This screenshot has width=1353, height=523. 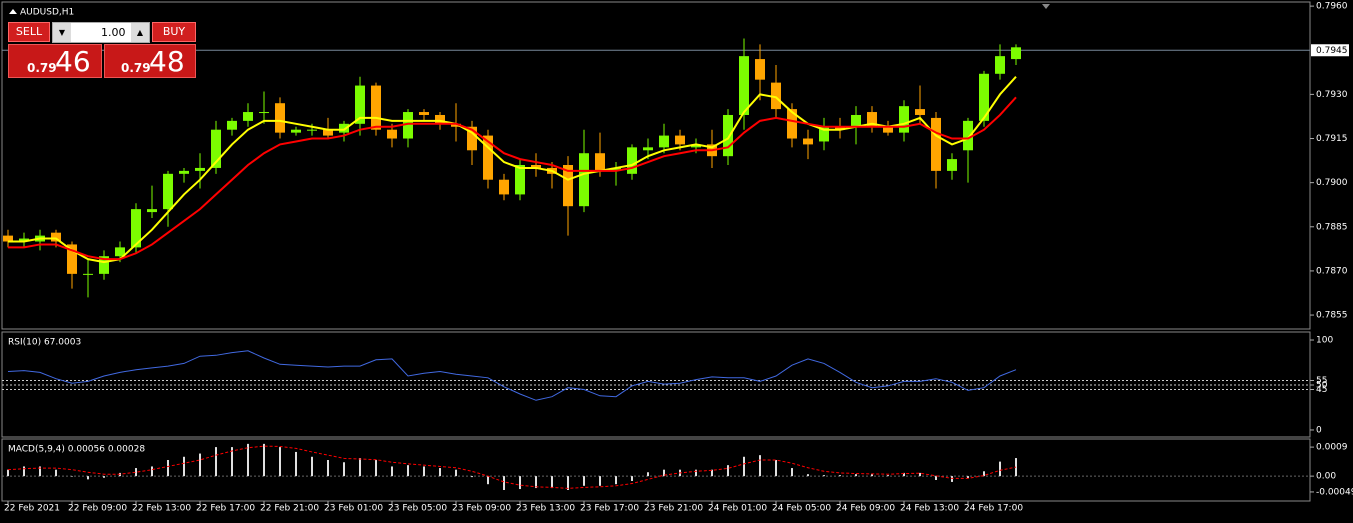 What do you see at coordinates (1321, 381) in the screenshot?
I see `y-tick-label: 55` at bounding box center [1321, 381].